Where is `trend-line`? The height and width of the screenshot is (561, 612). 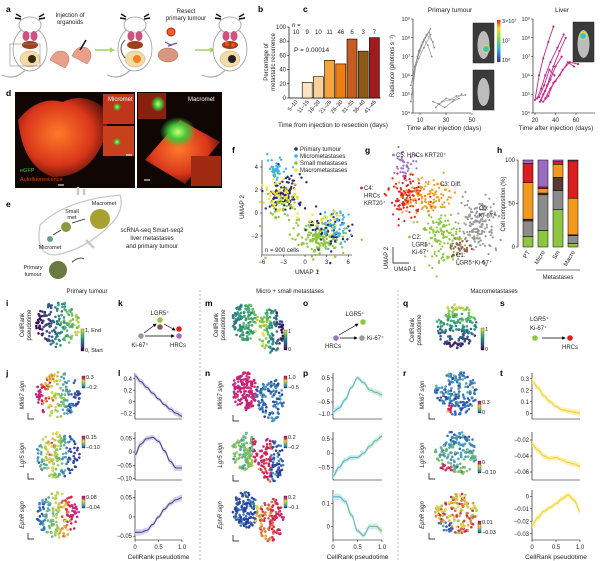
trend-line is located at coordinates (556, 510).